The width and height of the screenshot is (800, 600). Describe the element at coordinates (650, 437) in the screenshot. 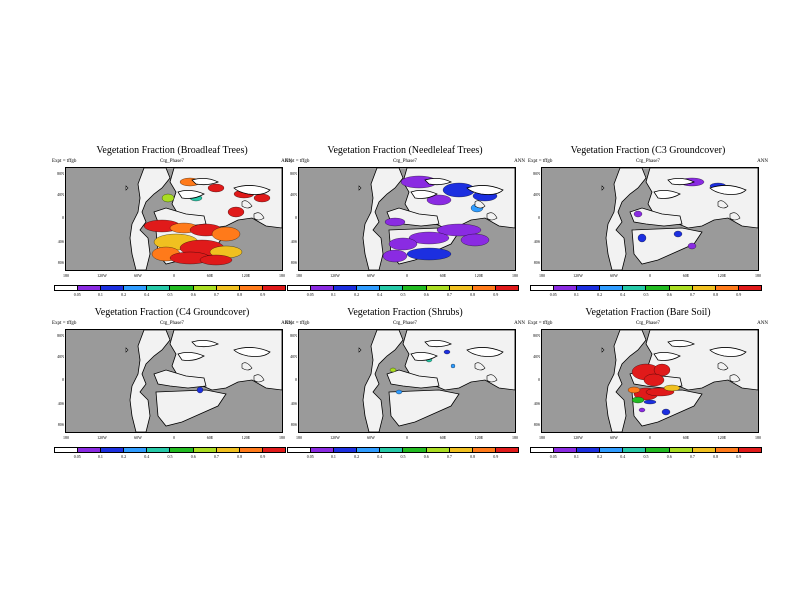

I see `longitude-label: 0` at that location.